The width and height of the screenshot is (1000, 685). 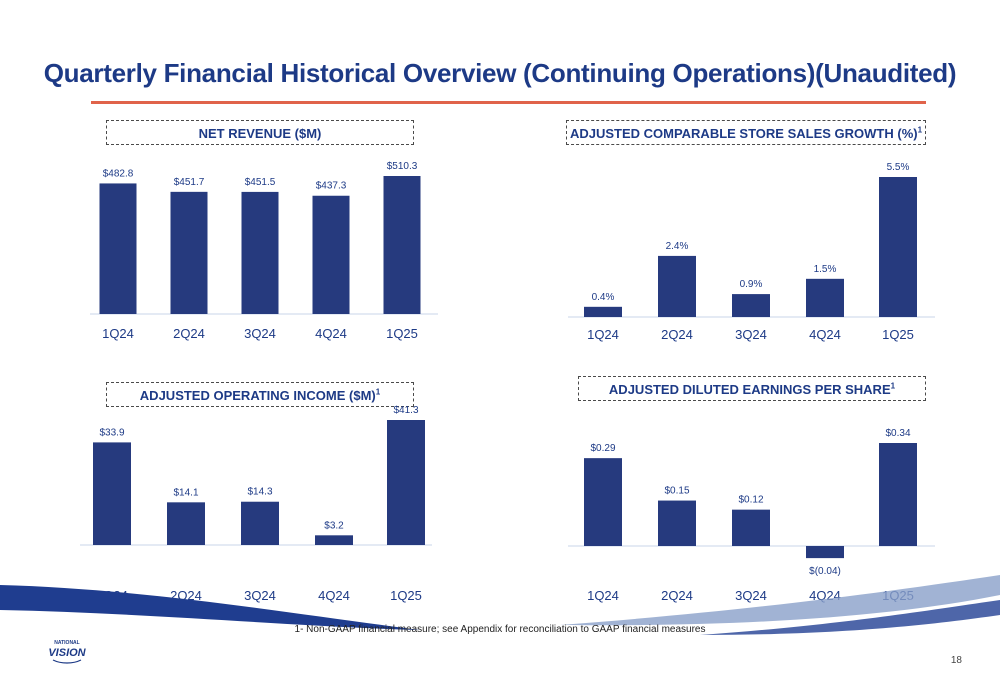 I want to click on chart-title-text: NET REVENUE ($M), so click(x=260, y=133).